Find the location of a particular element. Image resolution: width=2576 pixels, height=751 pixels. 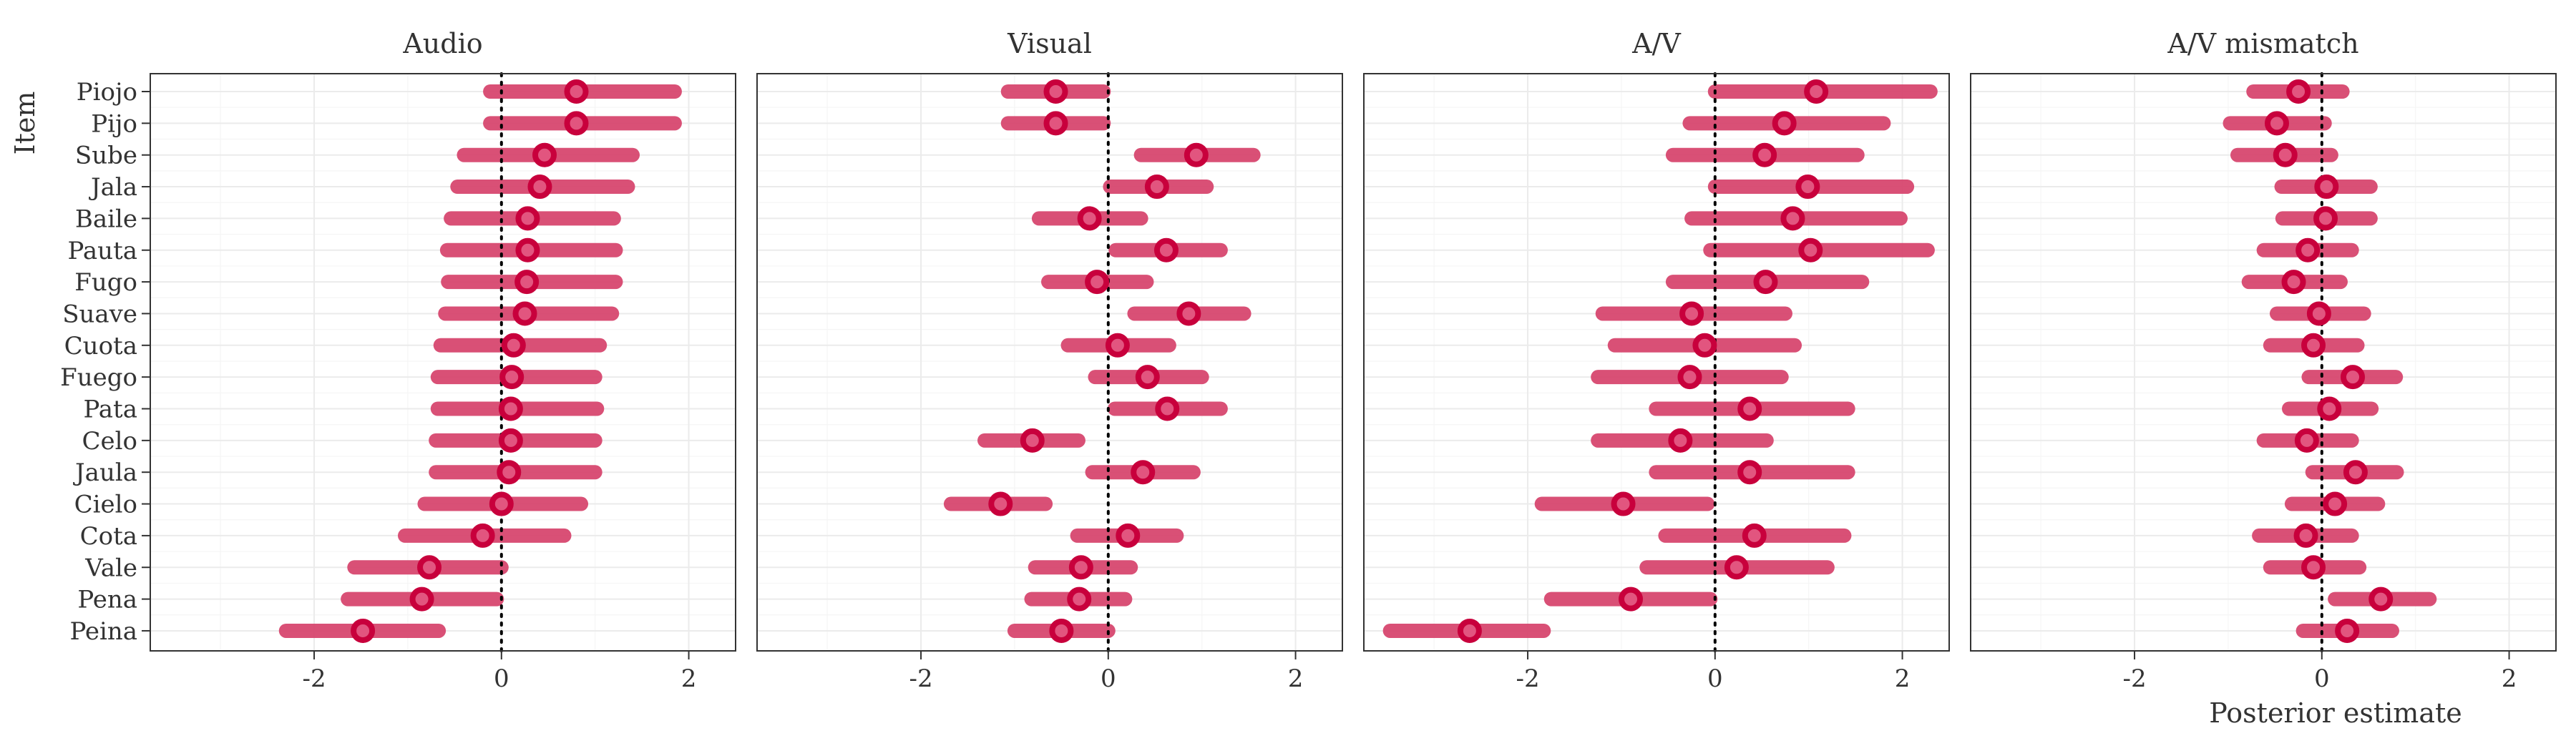

item-label-sube: Sube is located at coordinates (106, 156).